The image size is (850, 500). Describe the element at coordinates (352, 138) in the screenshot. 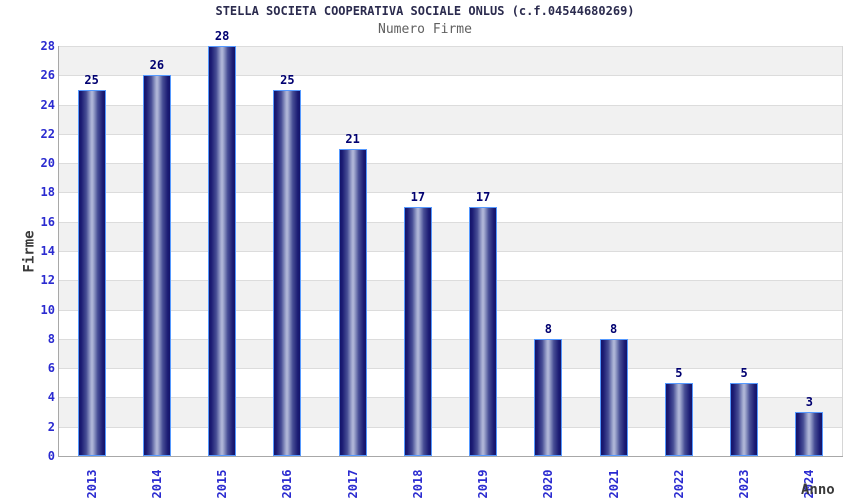

I see `bar-value-label: 21` at that location.